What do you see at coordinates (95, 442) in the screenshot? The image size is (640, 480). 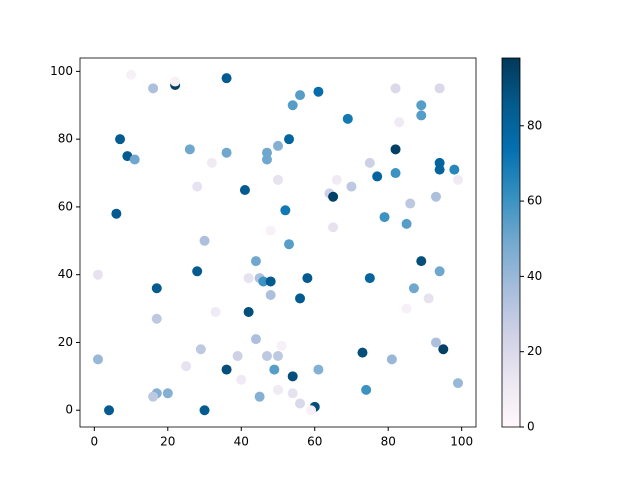 I see `x-tick-label: 0` at bounding box center [95, 442].